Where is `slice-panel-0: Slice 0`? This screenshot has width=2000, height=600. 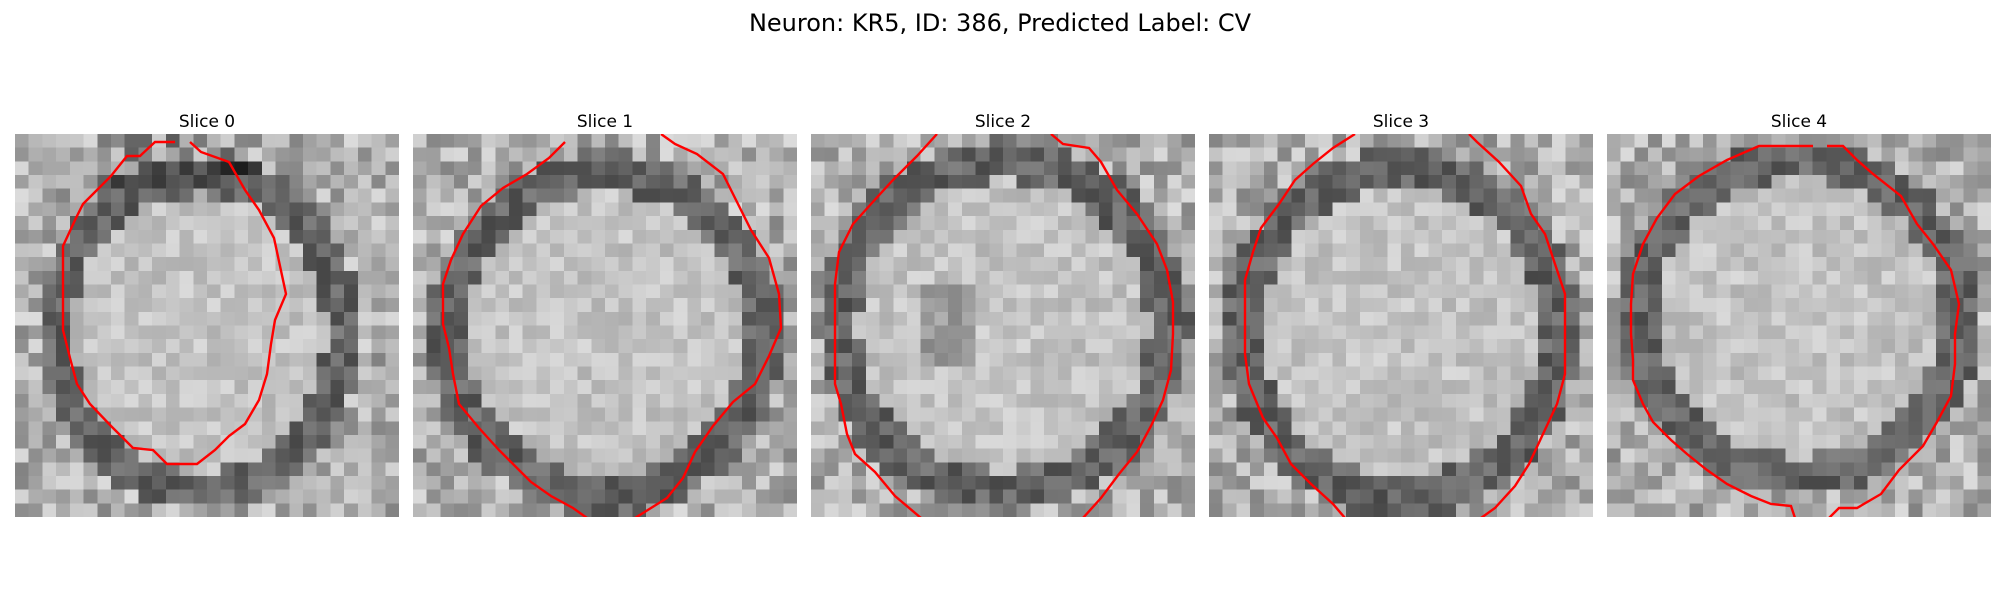
slice-panel-0: Slice 0 is located at coordinates (207, 314).